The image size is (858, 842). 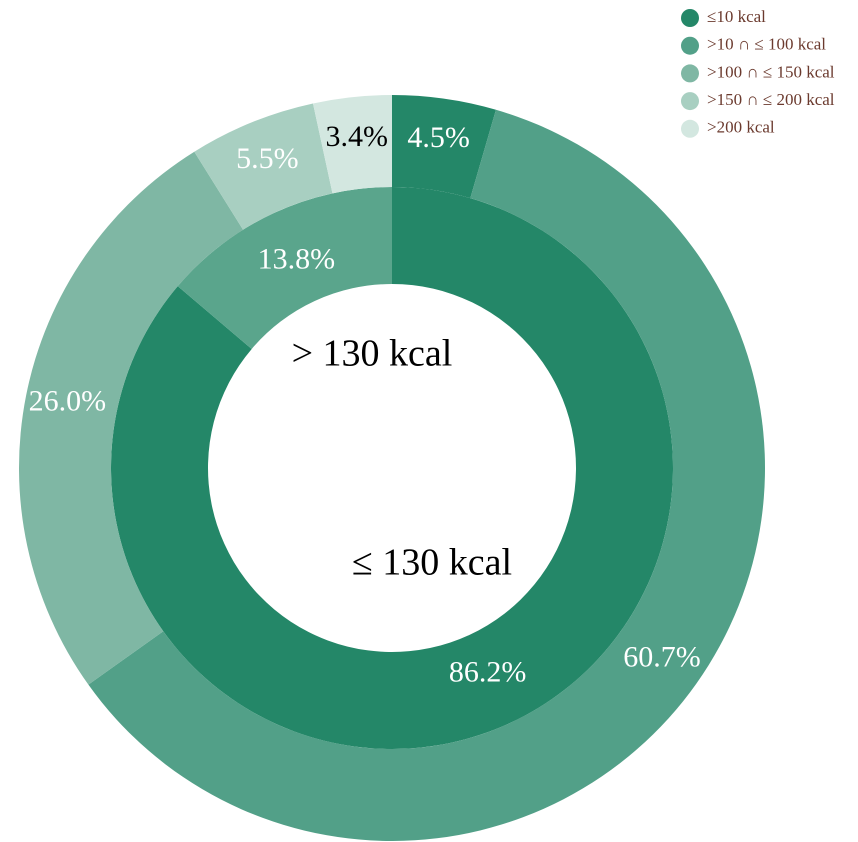 What do you see at coordinates (438, 137) in the screenshot?
I see `value-label: 4.5%` at bounding box center [438, 137].